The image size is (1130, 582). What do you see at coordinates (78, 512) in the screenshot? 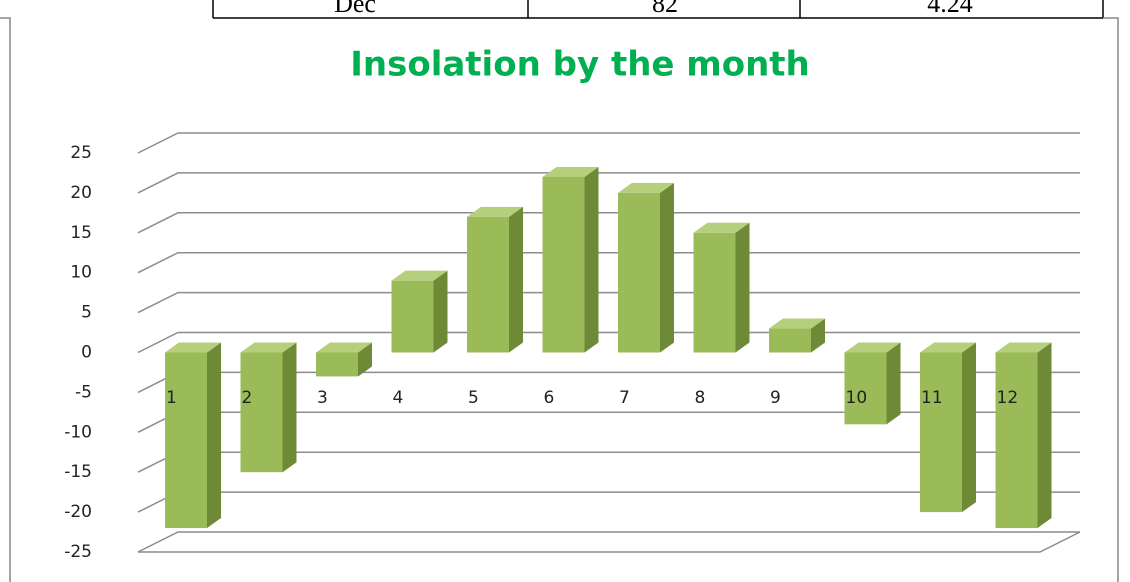
I see `y-tick-label: -20` at bounding box center [78, 512].